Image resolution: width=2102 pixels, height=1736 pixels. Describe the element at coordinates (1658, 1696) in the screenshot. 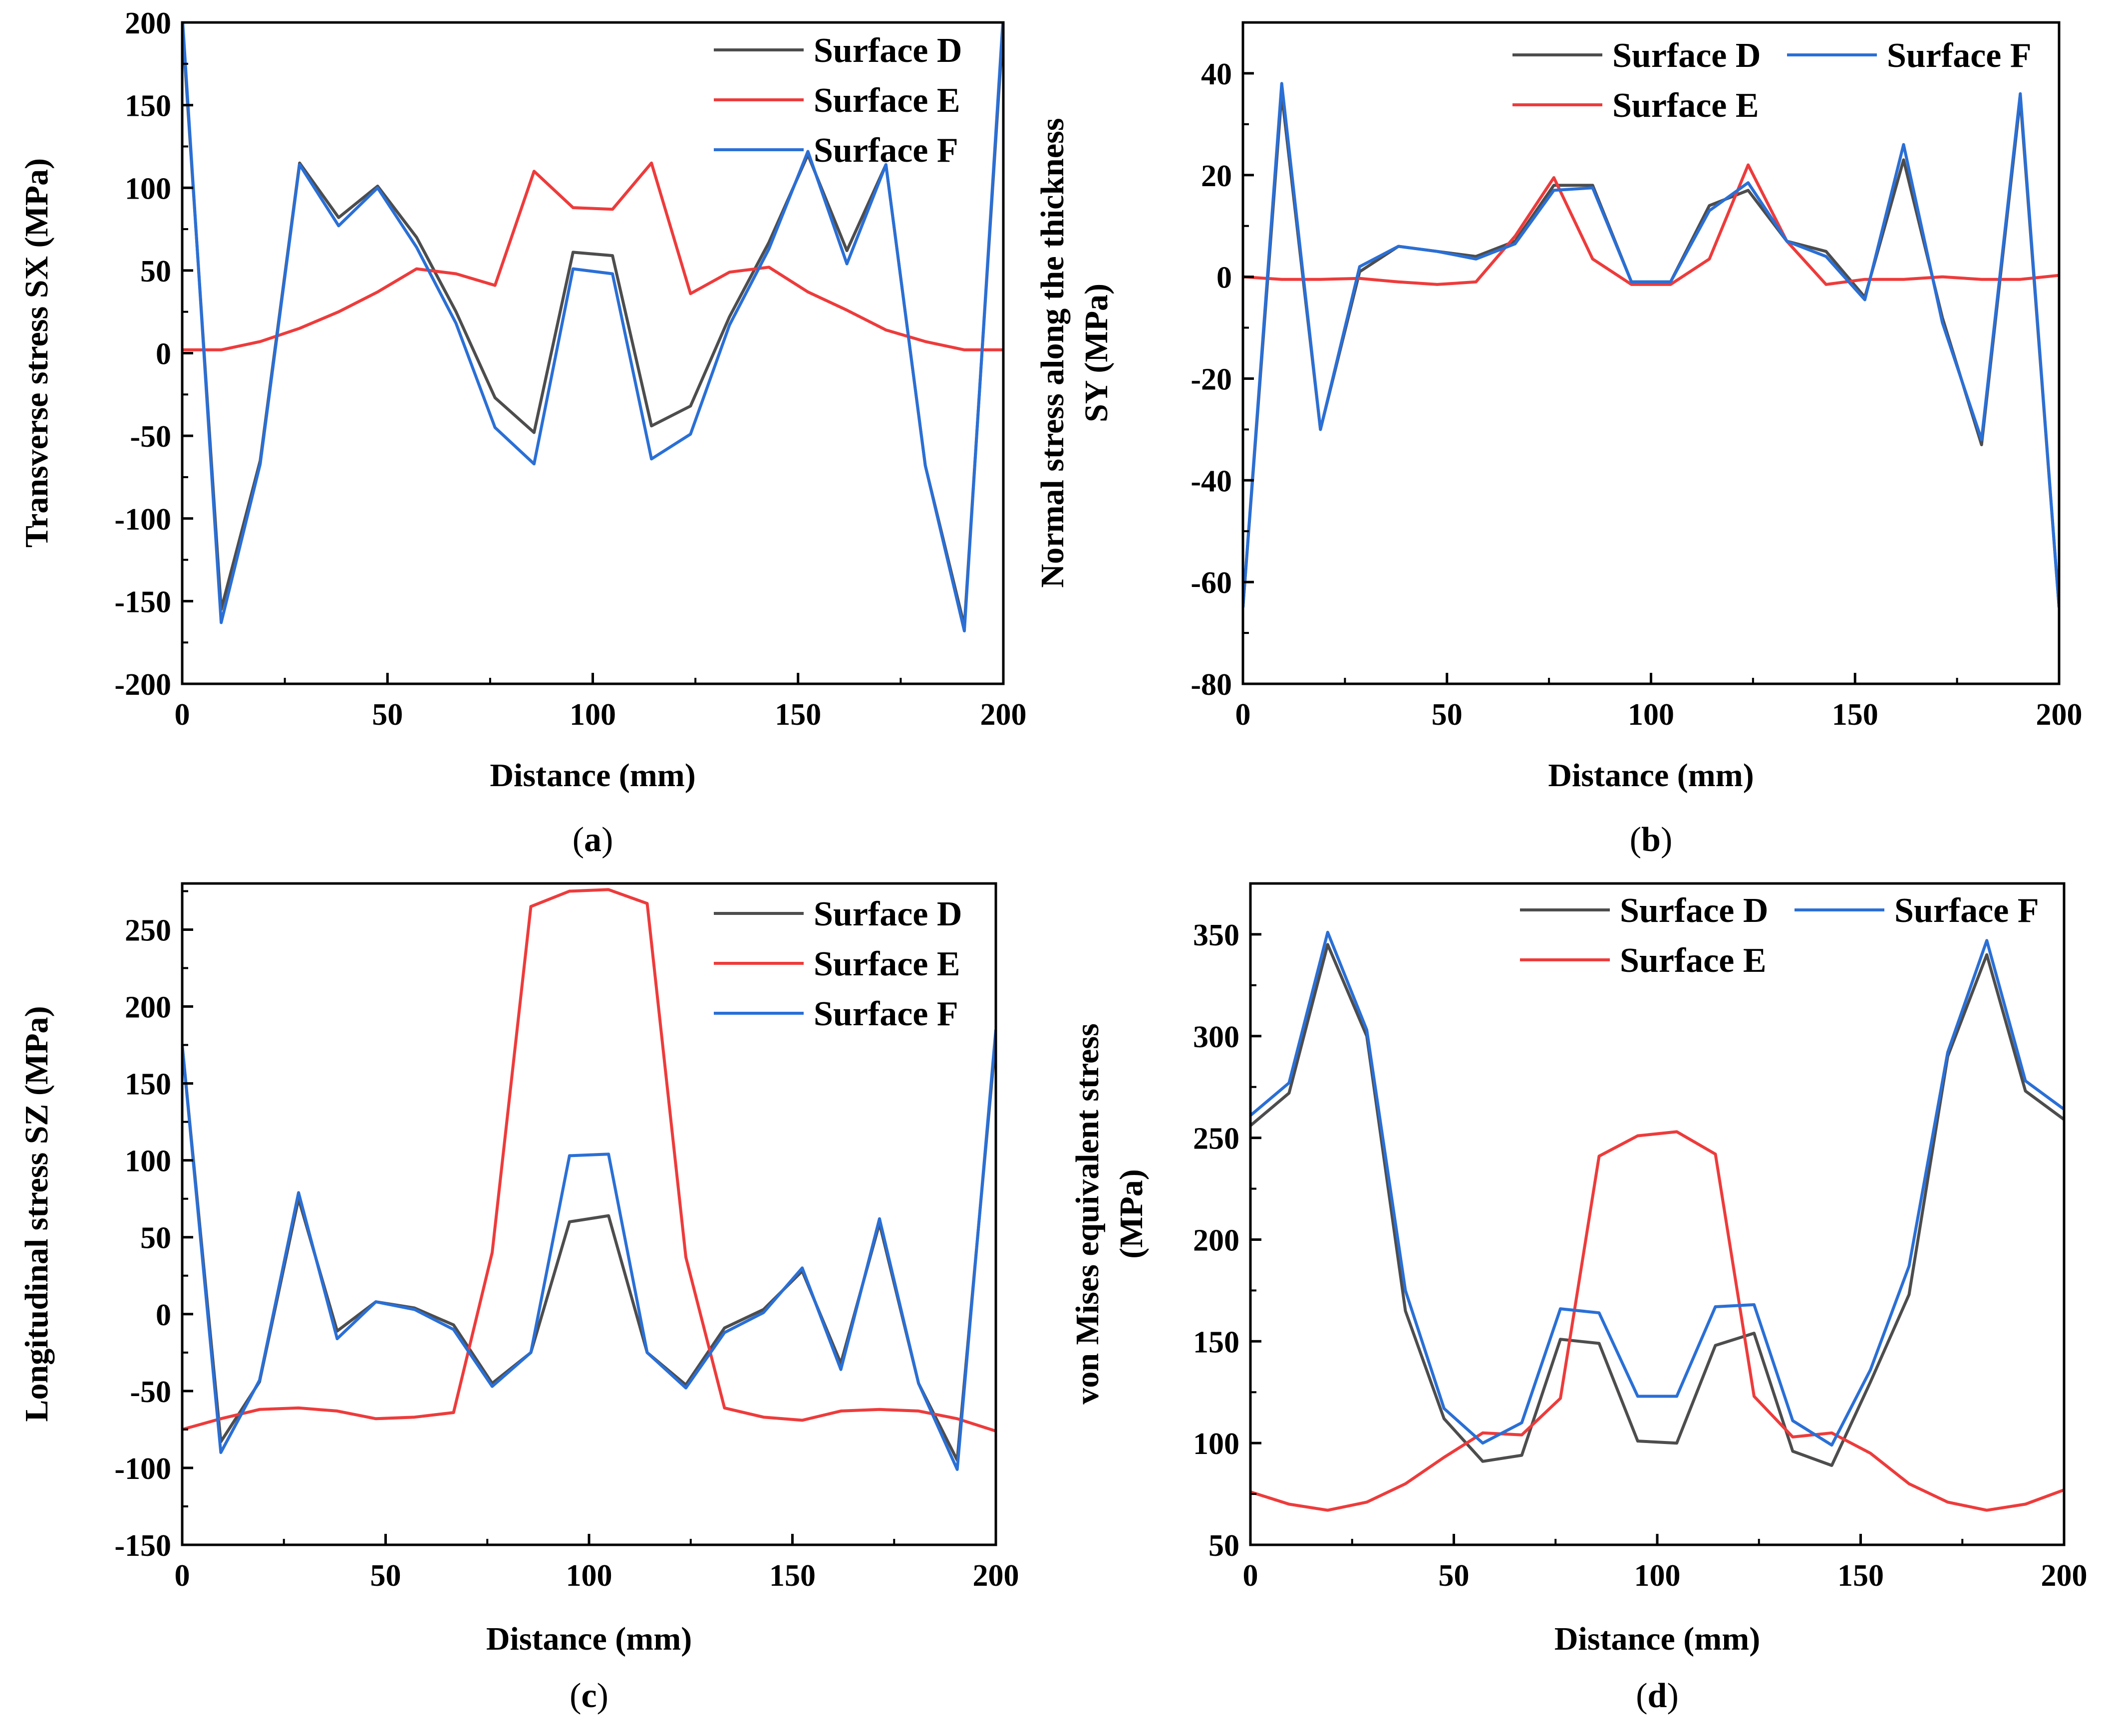

I see `panel-label: (d)` at that location.